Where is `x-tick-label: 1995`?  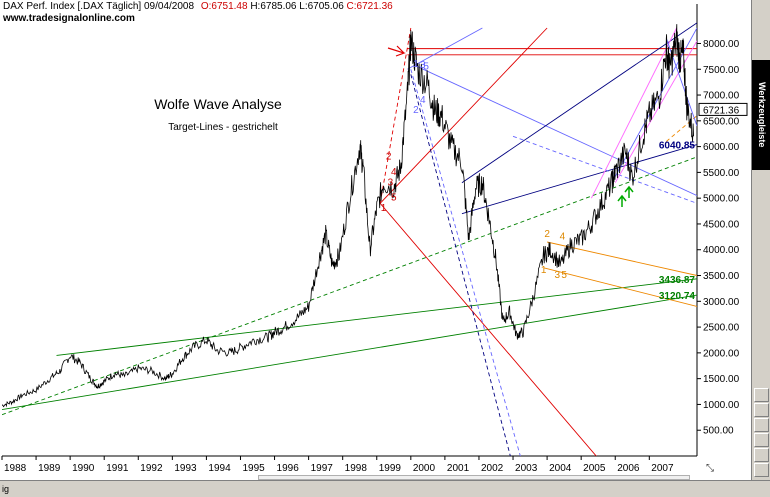 x-tick-label: 1995 is located at coordinates (253, 468).